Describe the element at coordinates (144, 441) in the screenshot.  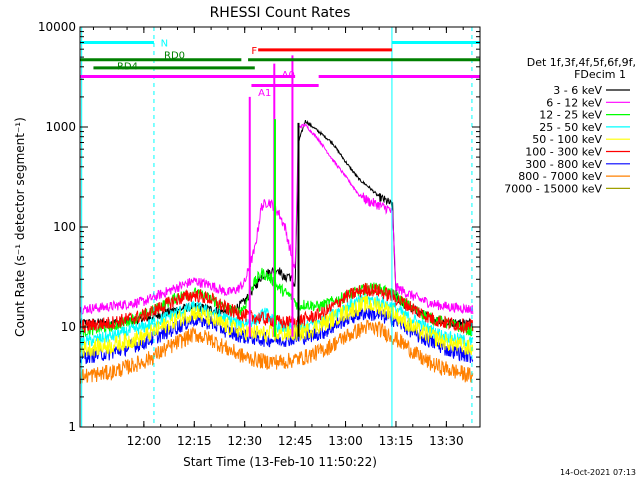
I see `x-tick-label-0: 12:00` at that location.